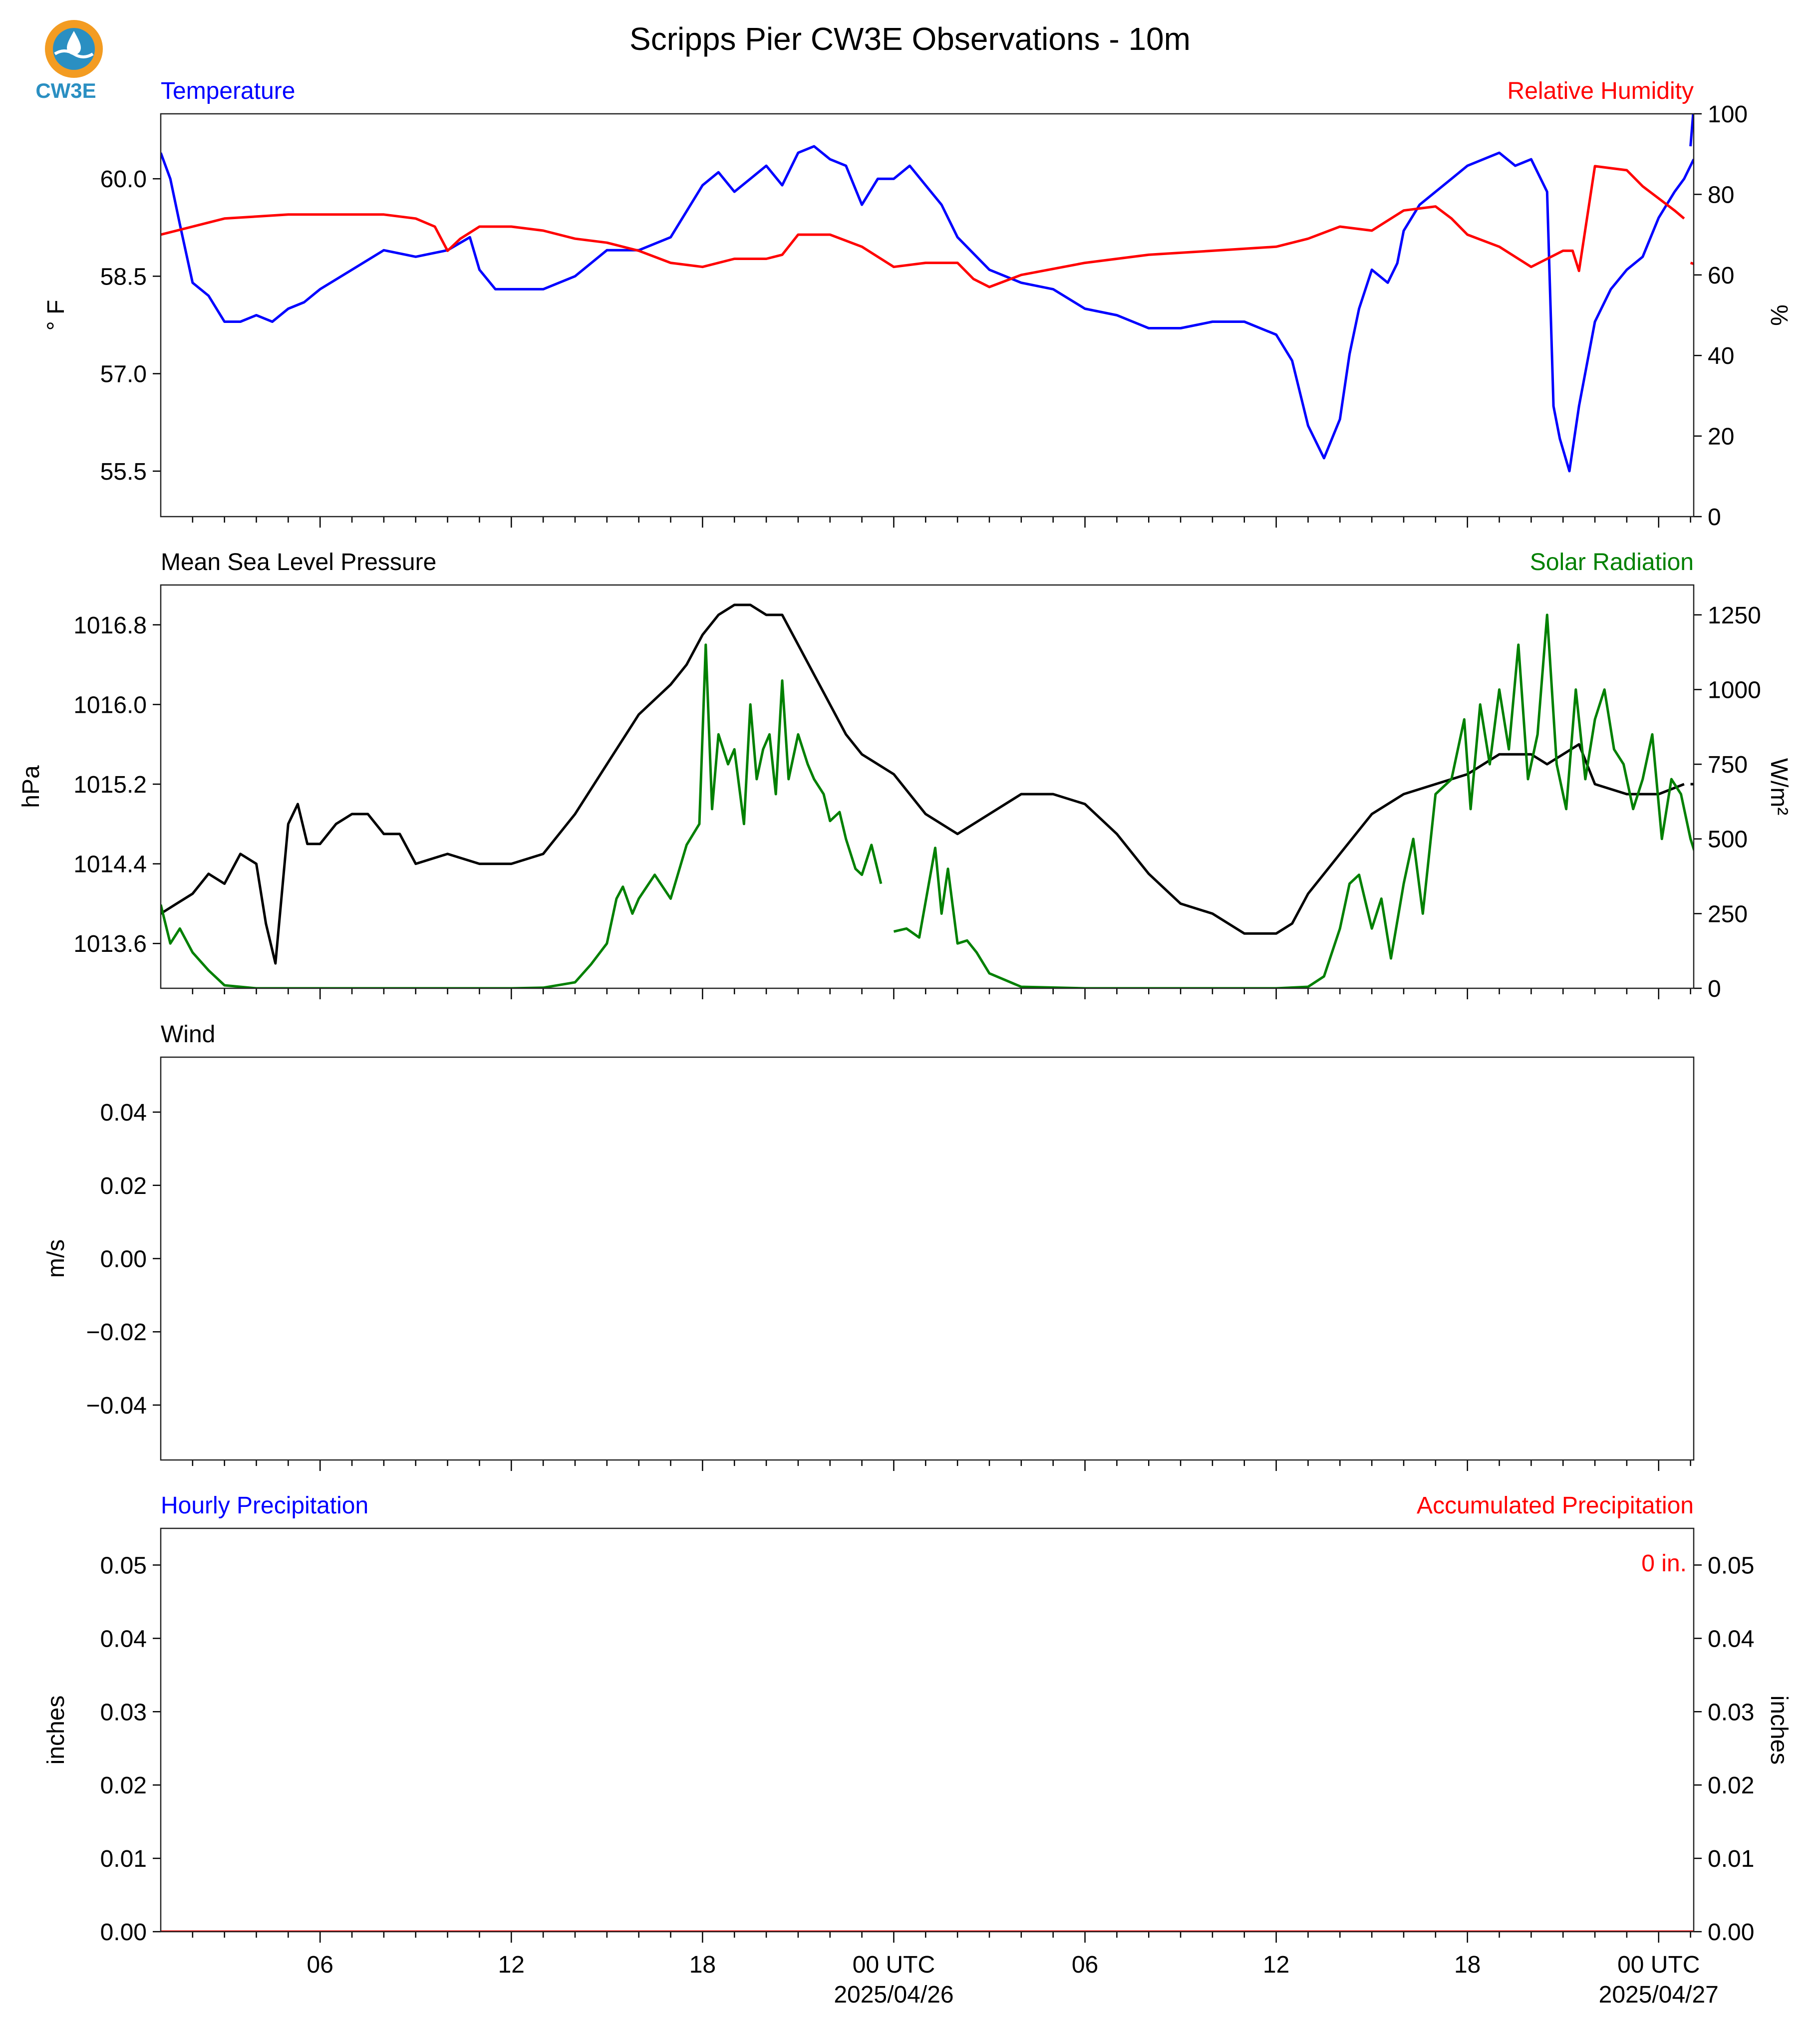 The image size is (1820, 2028). What do you see at coordinates (1555, 1505) in the screenshot?
I see `panel-title-right: Accumulated Precipitation` at bounding box center [1555, 1505].